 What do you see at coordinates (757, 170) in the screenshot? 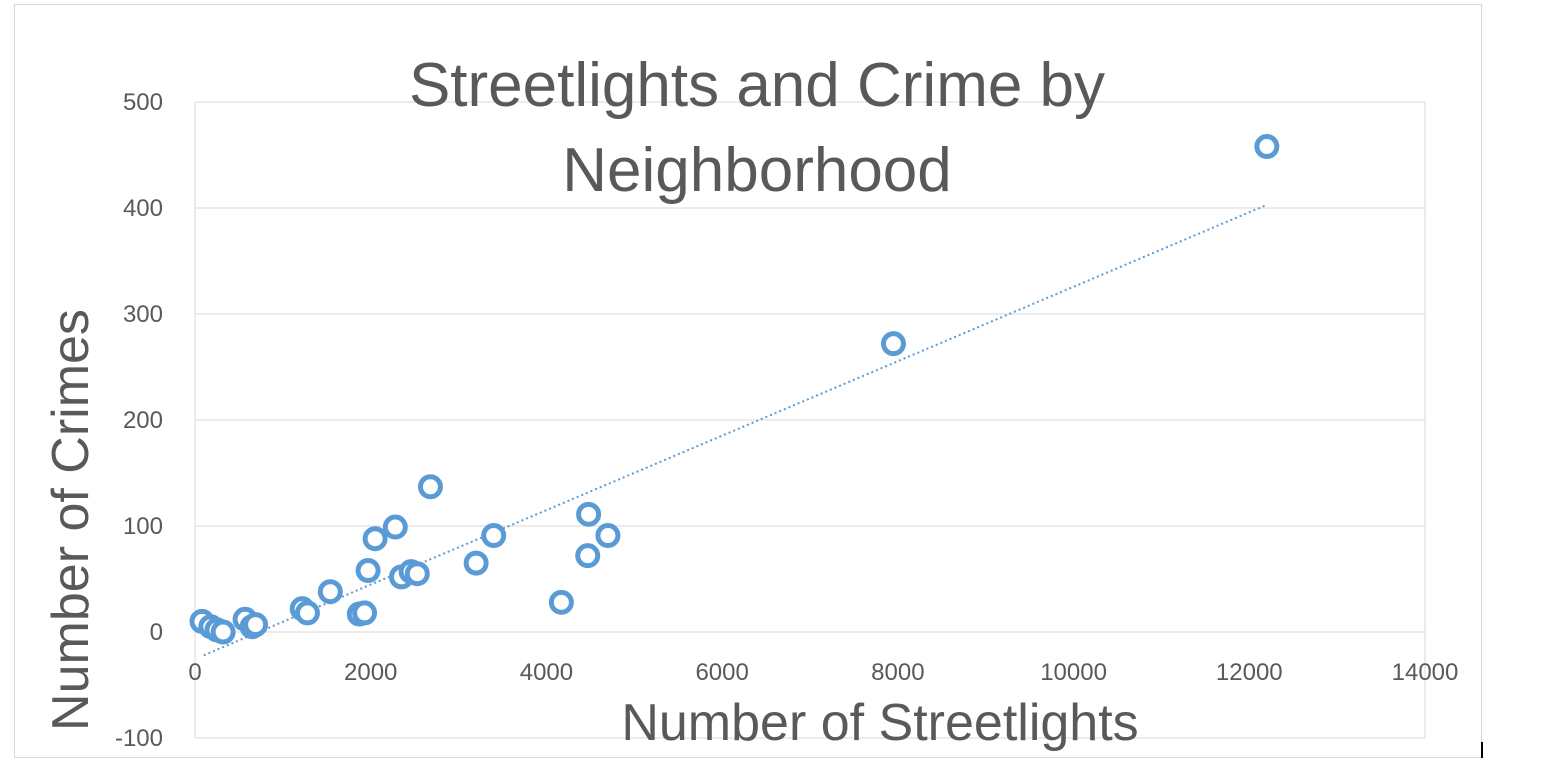
I see `chart-title-line-2: Neighborhood` at bounding box center [757, 170].